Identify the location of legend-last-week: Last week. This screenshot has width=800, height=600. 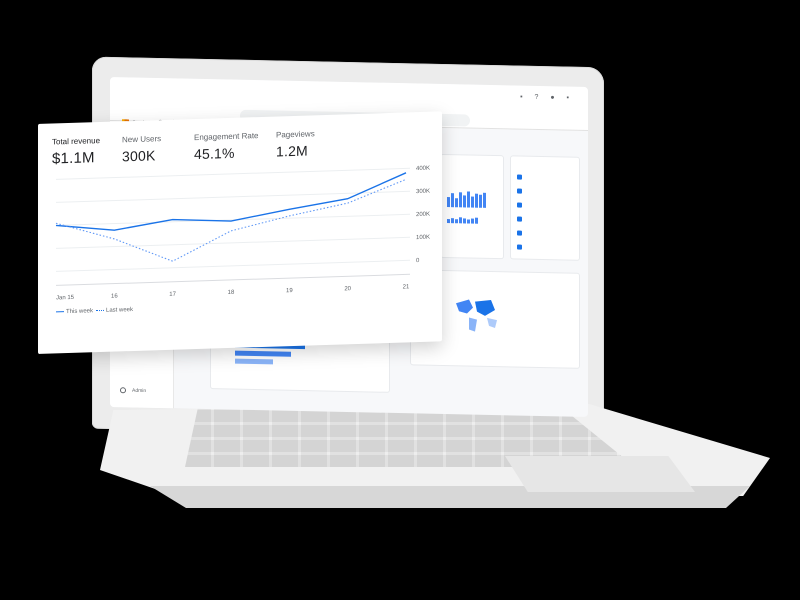
(114, 310).